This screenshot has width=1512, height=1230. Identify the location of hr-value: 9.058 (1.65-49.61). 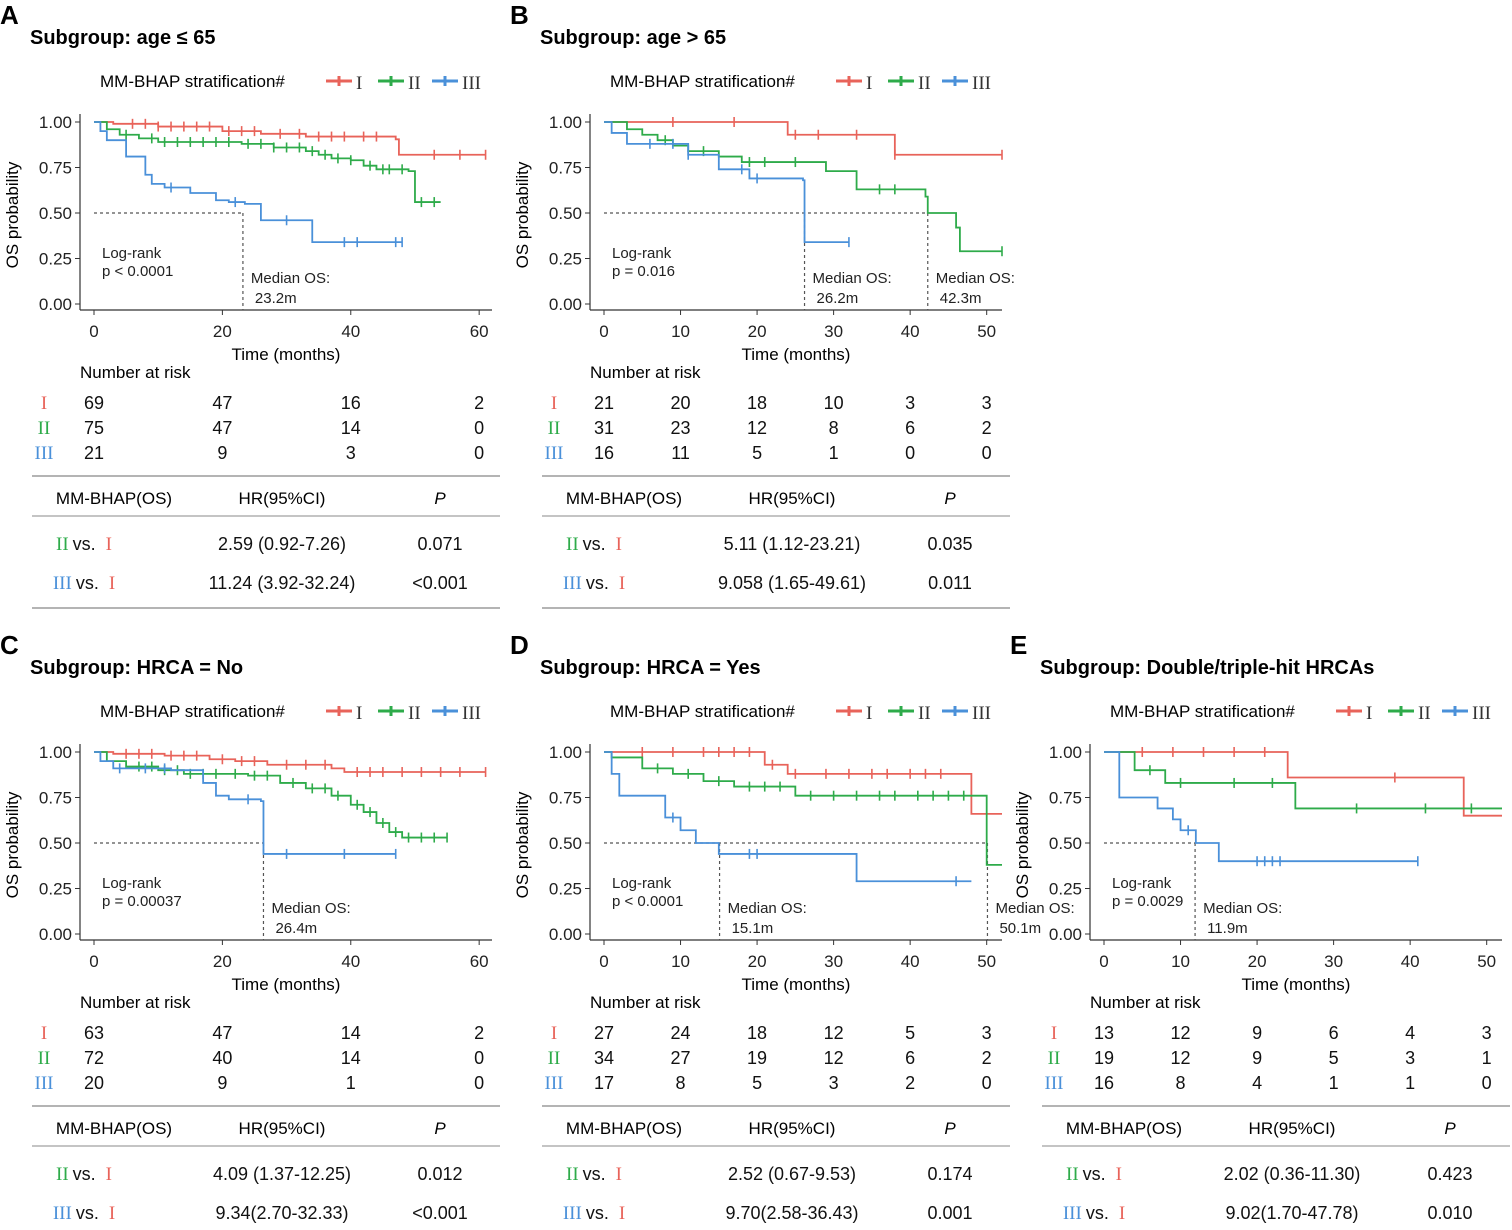
(792, 583).